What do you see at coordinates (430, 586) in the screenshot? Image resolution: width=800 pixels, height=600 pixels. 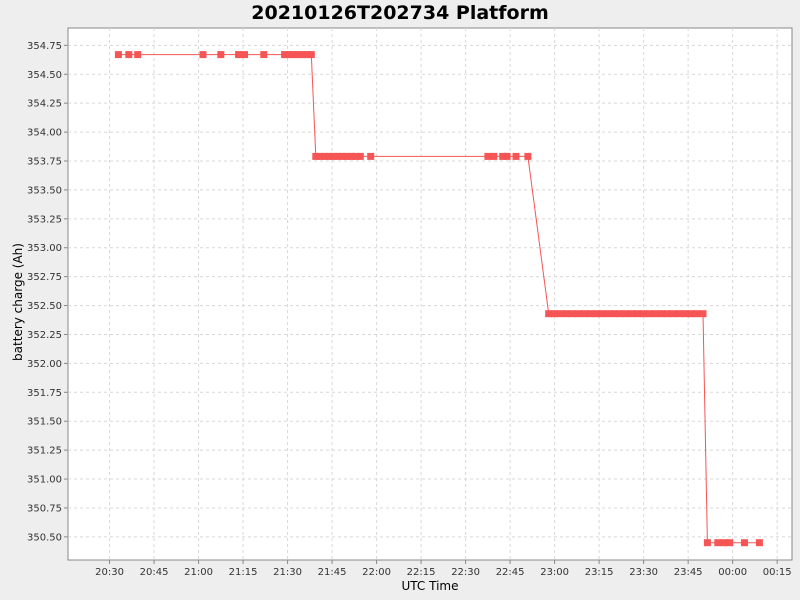 I see `x-axis-label: UTC Time` at bounding box center [430, 586].